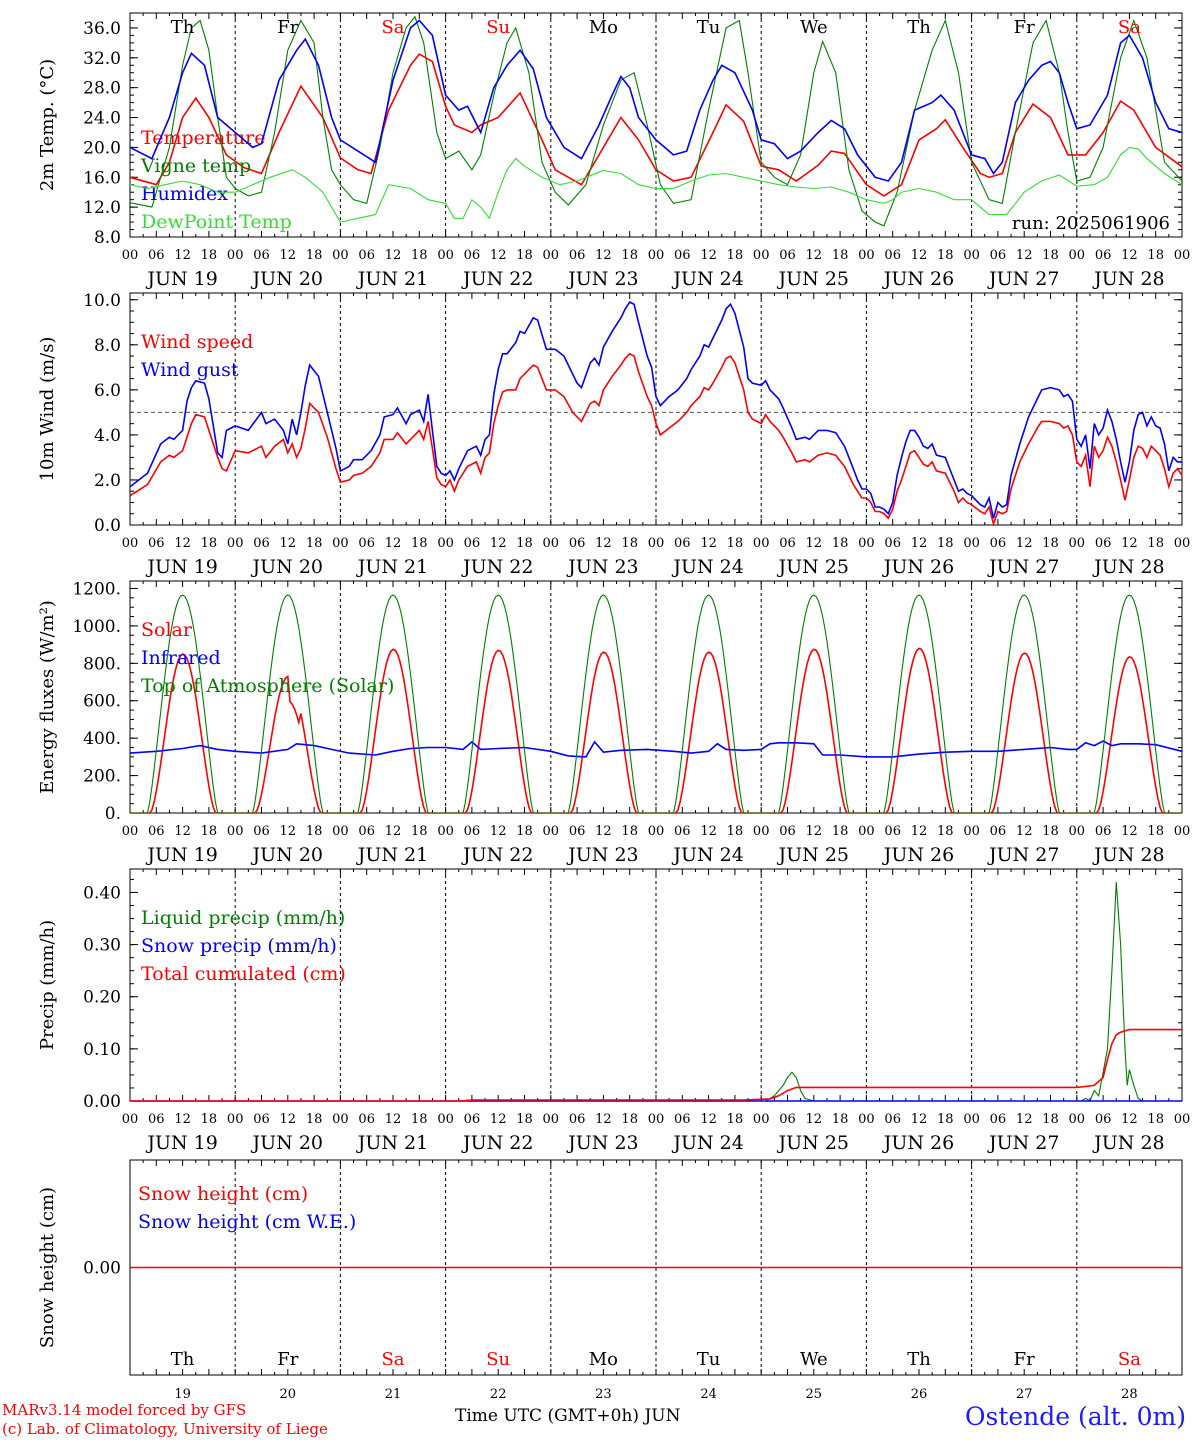  I want to click on legend-temperature: Temperature, so click(203, 138).